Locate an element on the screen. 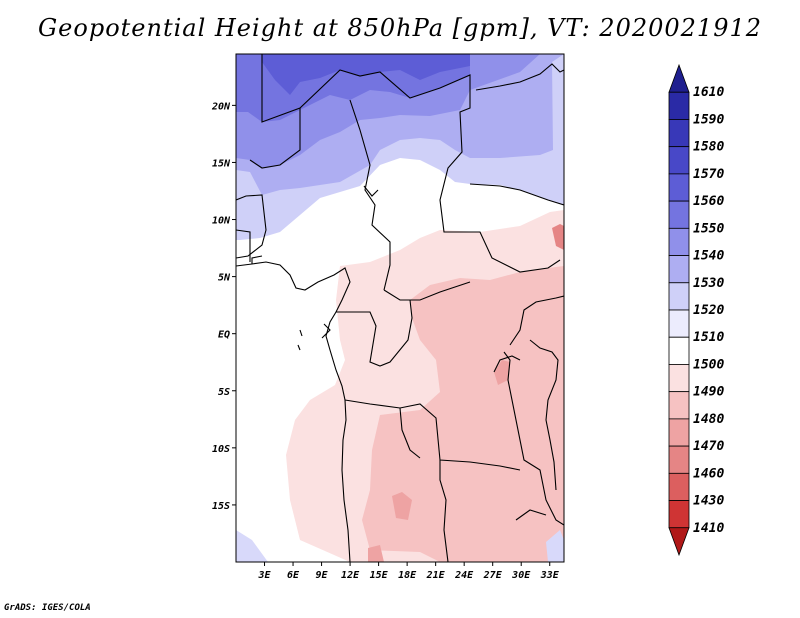 The height and width of the screenshot is (618, 800). longitude-axis: 3E 6E 9E 12E 15E 18E 21E 24E 27E 30E 33E is located at coordinates (408, 571).